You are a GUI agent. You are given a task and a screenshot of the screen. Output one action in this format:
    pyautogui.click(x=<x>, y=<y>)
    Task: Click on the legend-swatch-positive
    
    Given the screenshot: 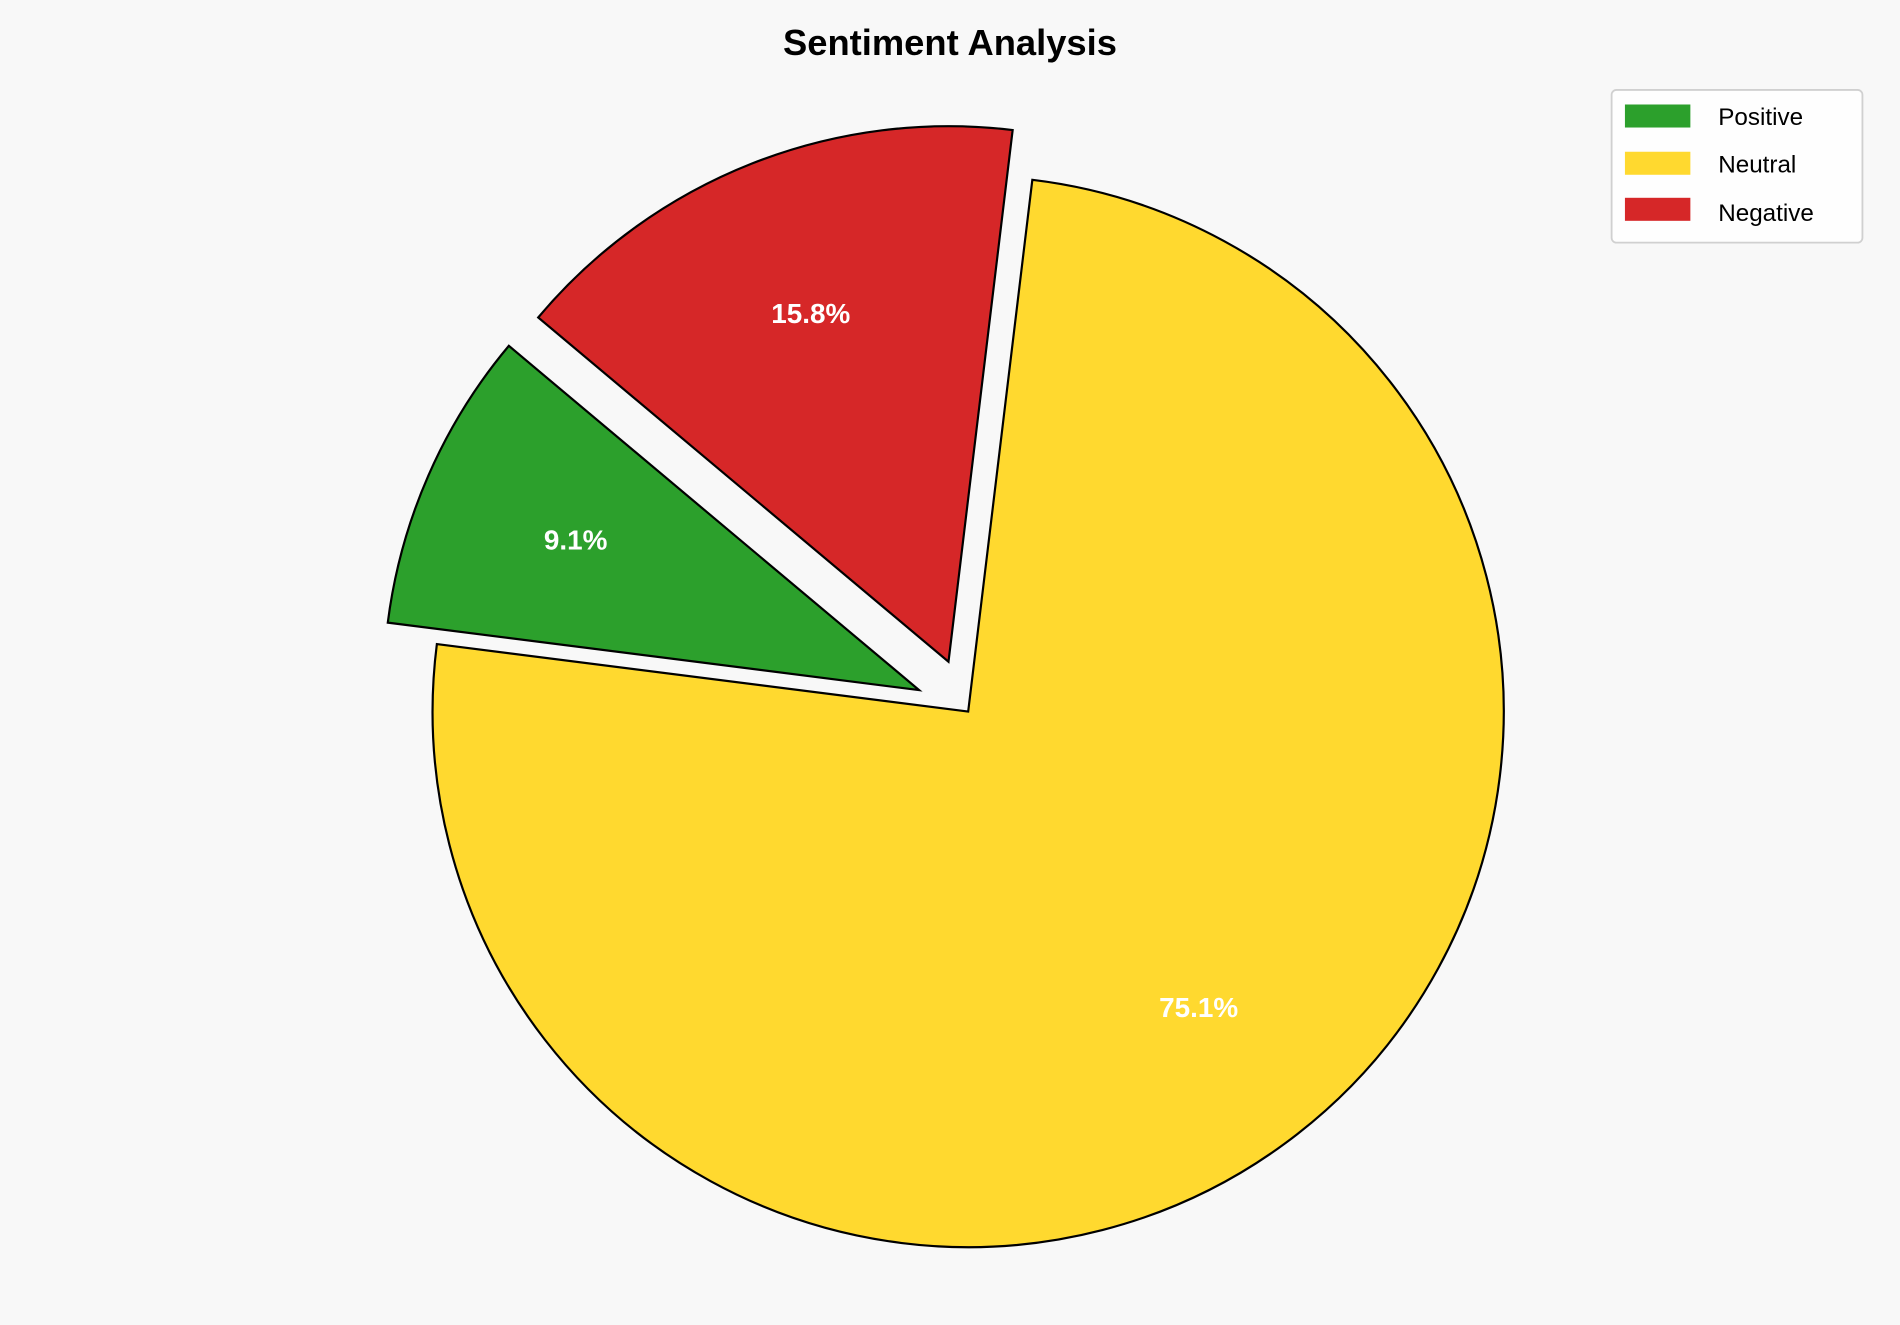 What is the action you would take?
    pyautogui.click(x=1657, y=116)
    